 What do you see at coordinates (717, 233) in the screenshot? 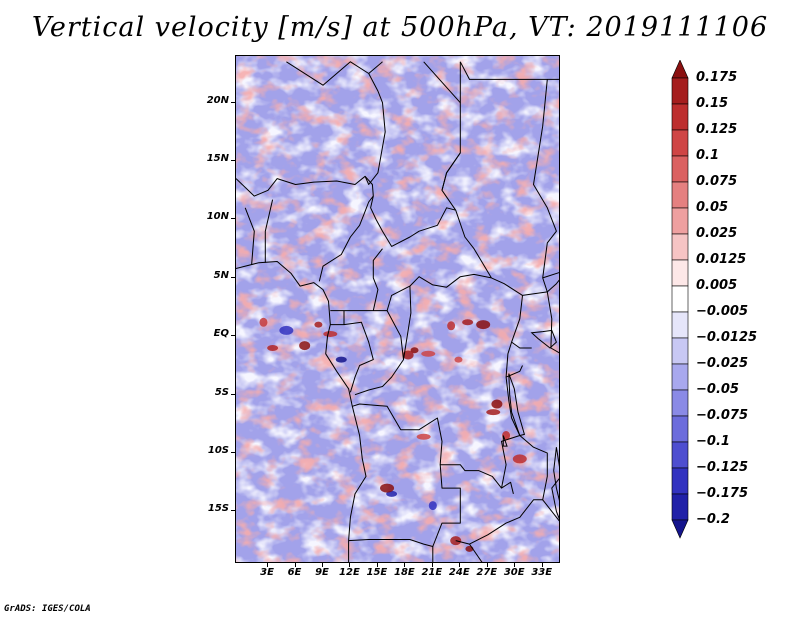
I see `colorbar-tick-label: 0.025` at bounding box center [717, 233].